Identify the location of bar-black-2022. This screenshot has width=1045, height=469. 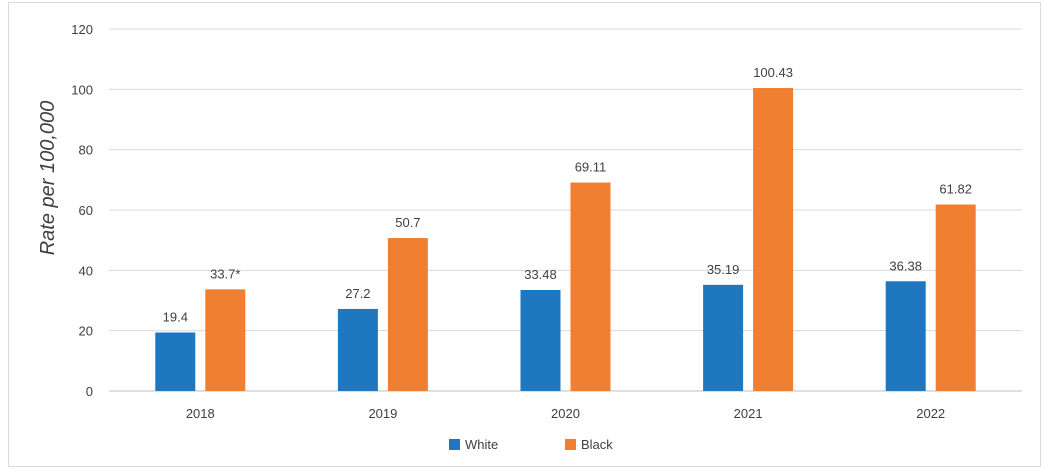
(955, 297).